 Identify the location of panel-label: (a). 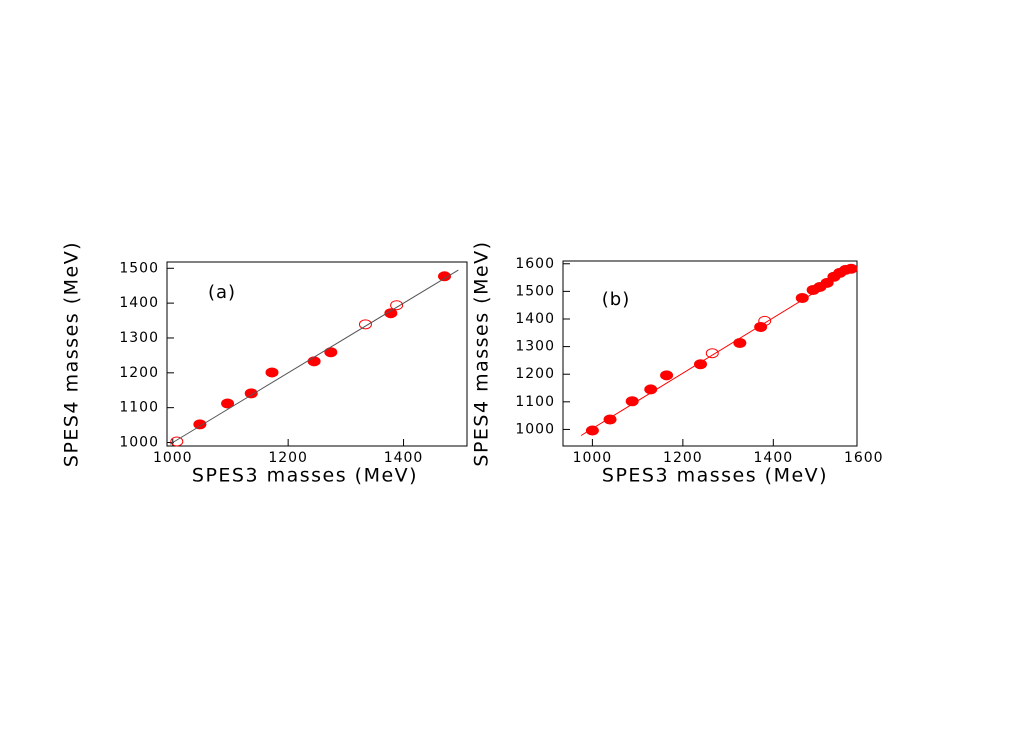
(222, 292).